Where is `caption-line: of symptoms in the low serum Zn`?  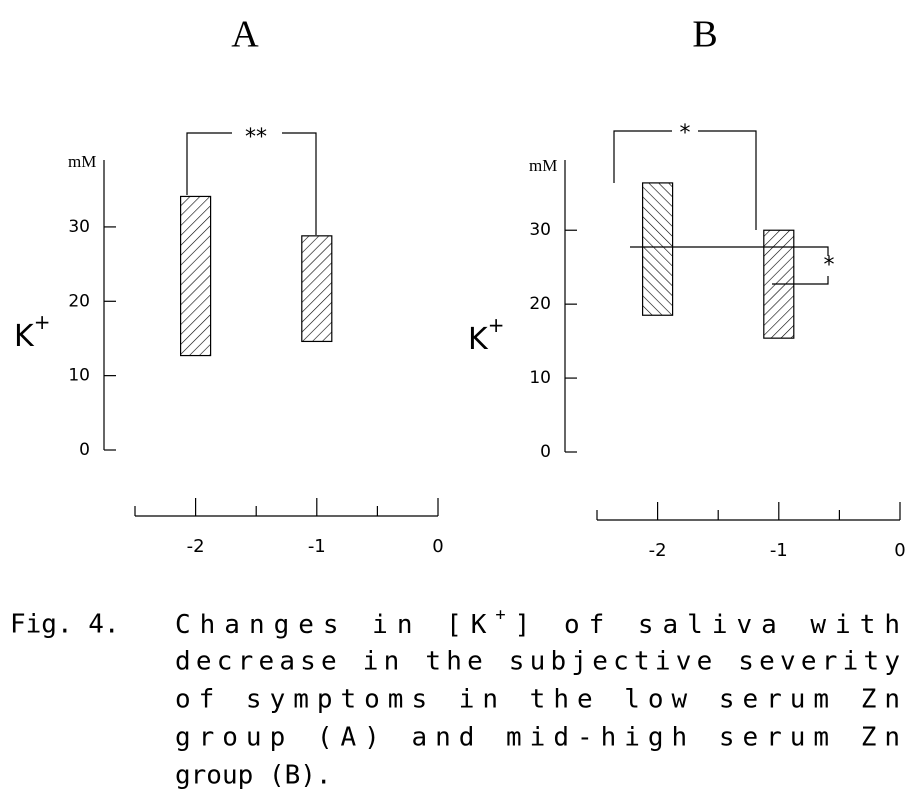 caption-line: of symptoms in the low serum Zn is located at coordinates (537, 700).